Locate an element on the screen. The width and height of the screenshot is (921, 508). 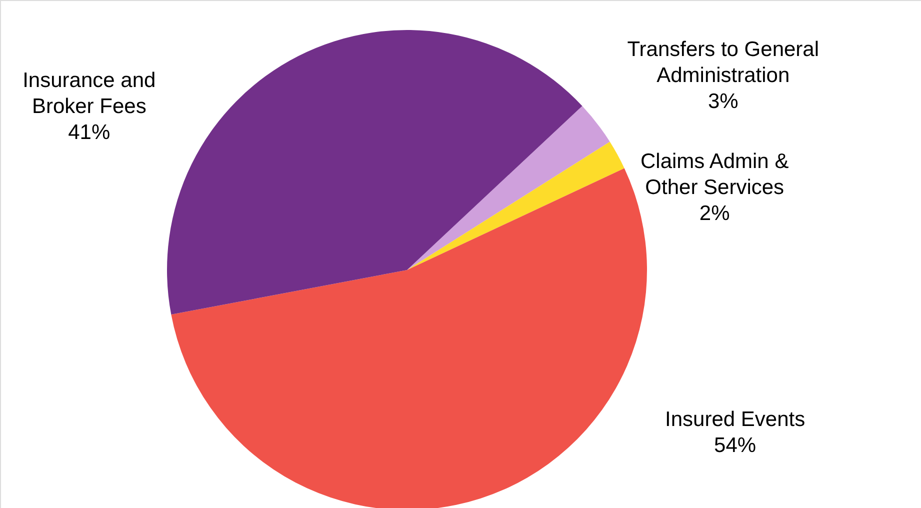
slice-label: Insurance and Broker Fees is located at coordinates (89, 93).